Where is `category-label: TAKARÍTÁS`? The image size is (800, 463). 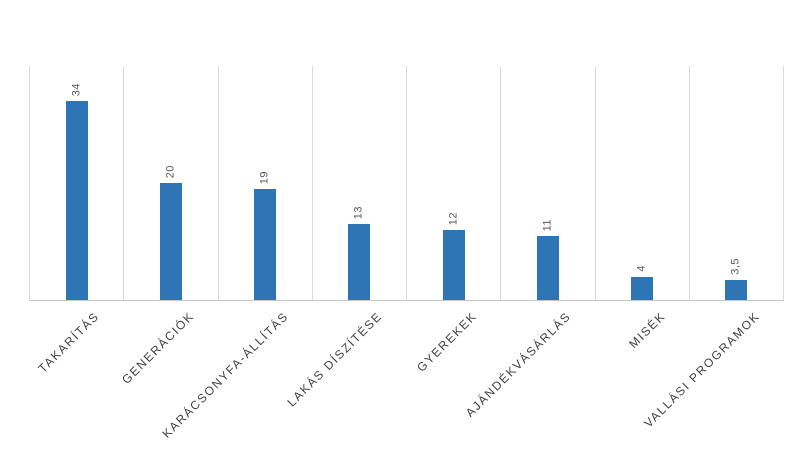
category-label: TAKARÍTÁS is located at coordinates (69, 342).